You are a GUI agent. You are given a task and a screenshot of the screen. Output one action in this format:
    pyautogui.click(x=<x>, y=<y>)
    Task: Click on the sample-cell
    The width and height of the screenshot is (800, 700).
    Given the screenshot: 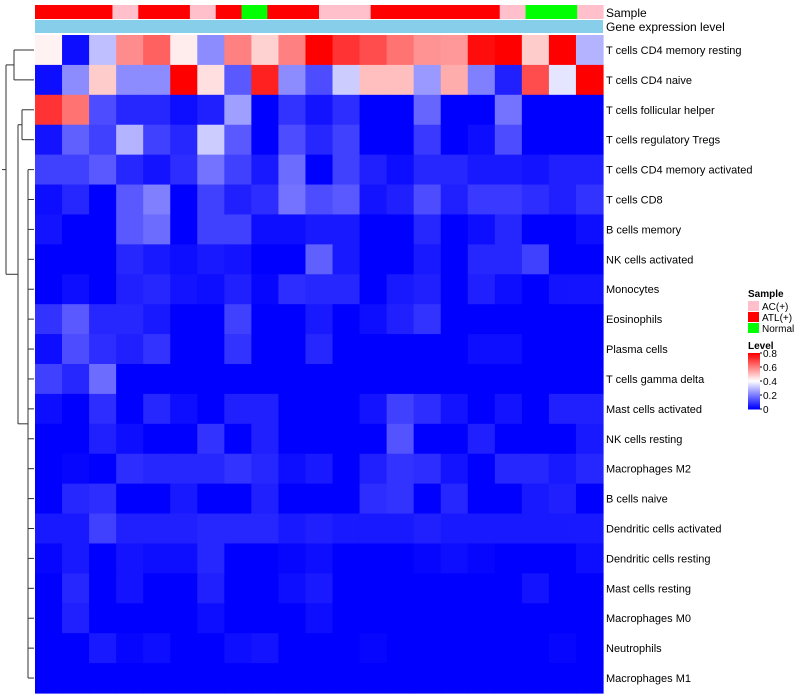 What is the action you would take?
    pyautogui.click(x=513, y=12)
    